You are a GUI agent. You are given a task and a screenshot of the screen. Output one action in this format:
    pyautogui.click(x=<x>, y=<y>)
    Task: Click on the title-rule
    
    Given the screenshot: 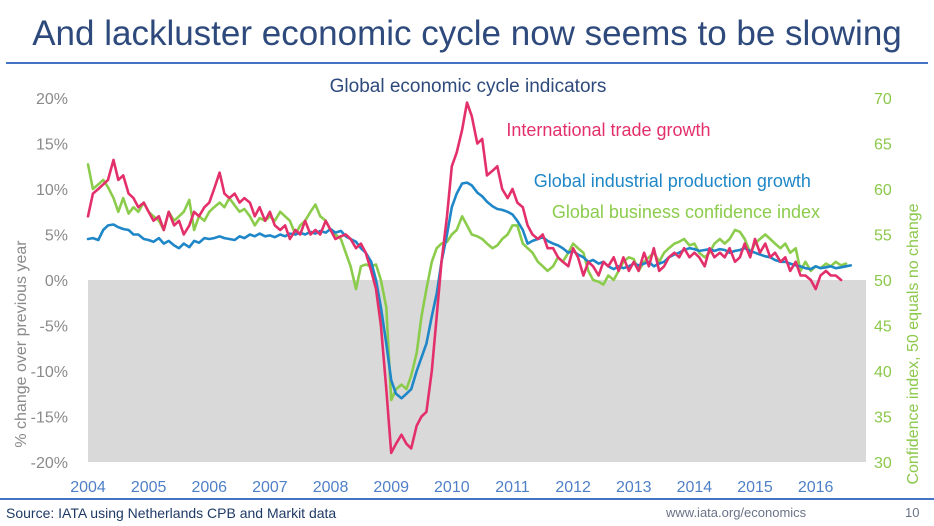 What is the action you would take?
    pyautogui.click(x=467, y=63)
    